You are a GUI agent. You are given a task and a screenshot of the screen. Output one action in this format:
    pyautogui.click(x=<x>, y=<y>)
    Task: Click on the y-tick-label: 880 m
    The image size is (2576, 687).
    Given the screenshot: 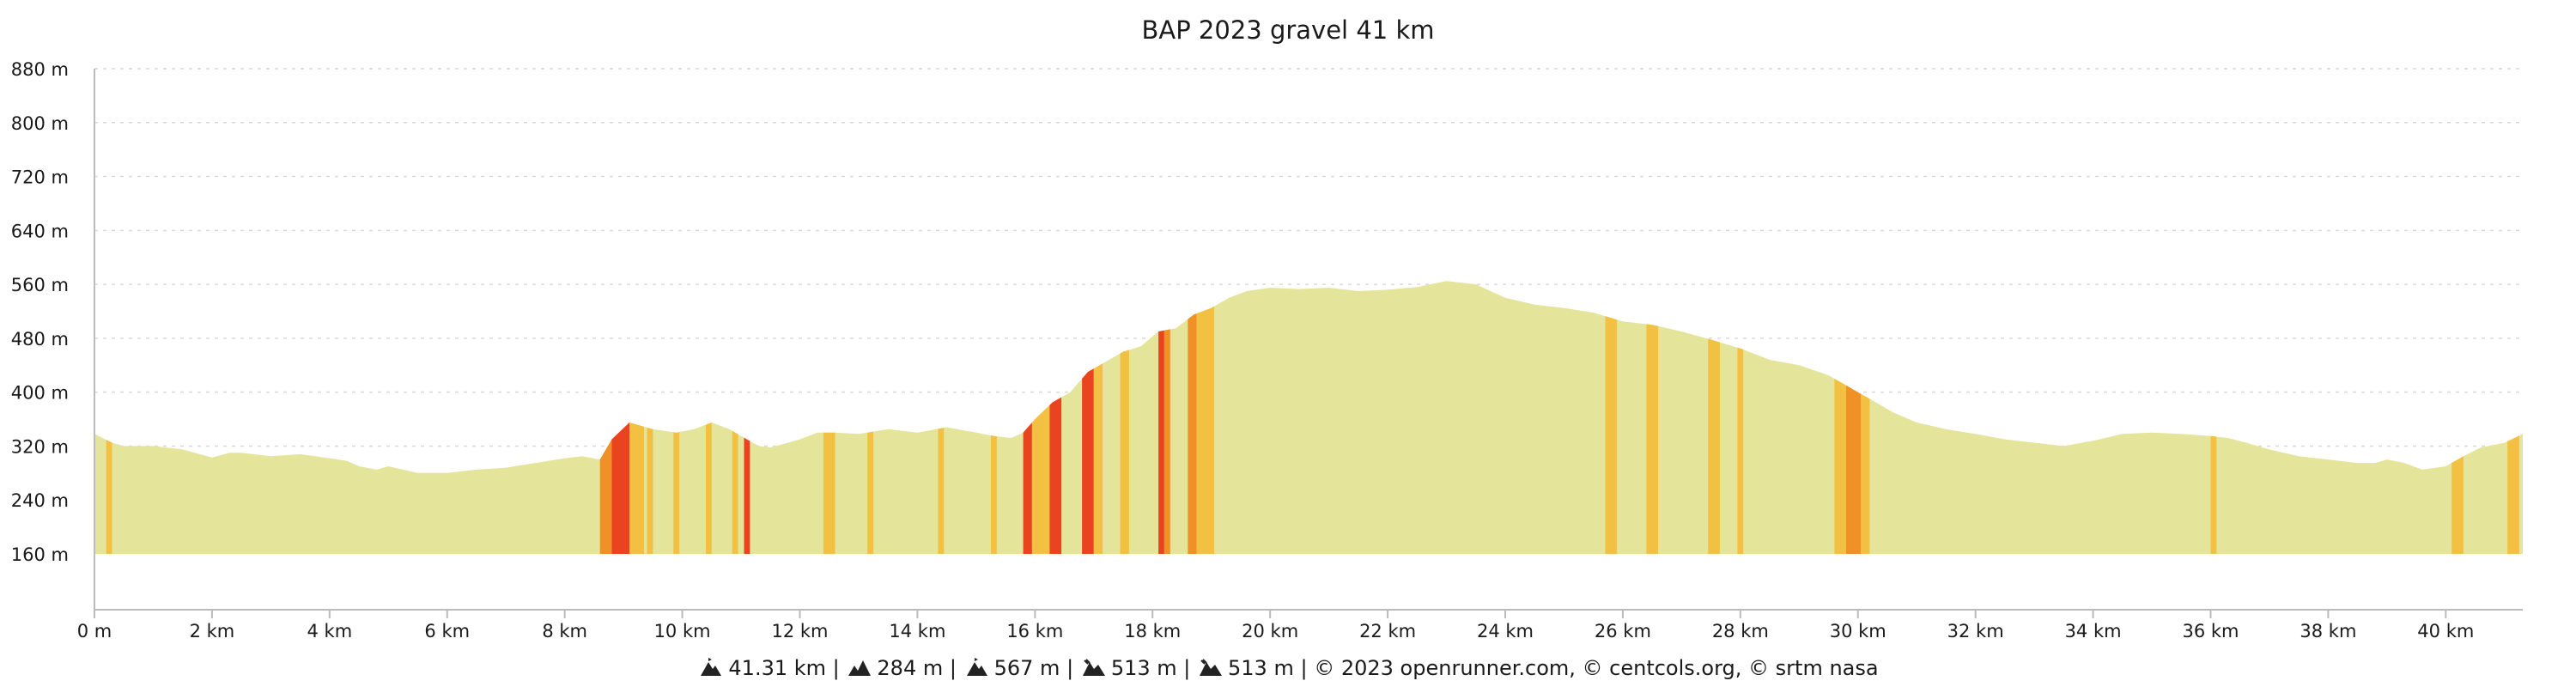 What is the action you would take?
    pyautogui.click(x=40, y=69)
    